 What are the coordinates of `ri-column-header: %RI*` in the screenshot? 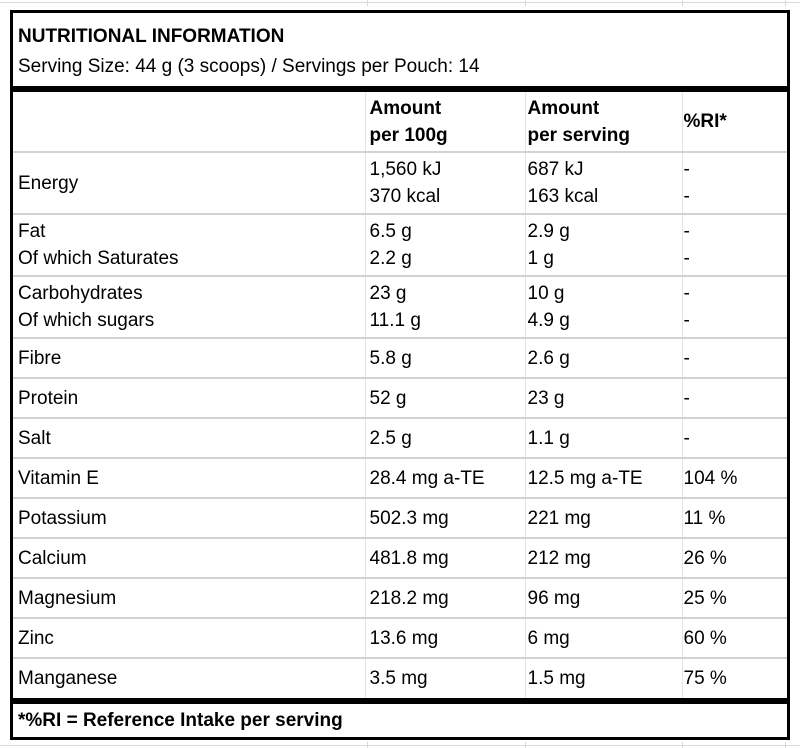 It's located at (734, 122).